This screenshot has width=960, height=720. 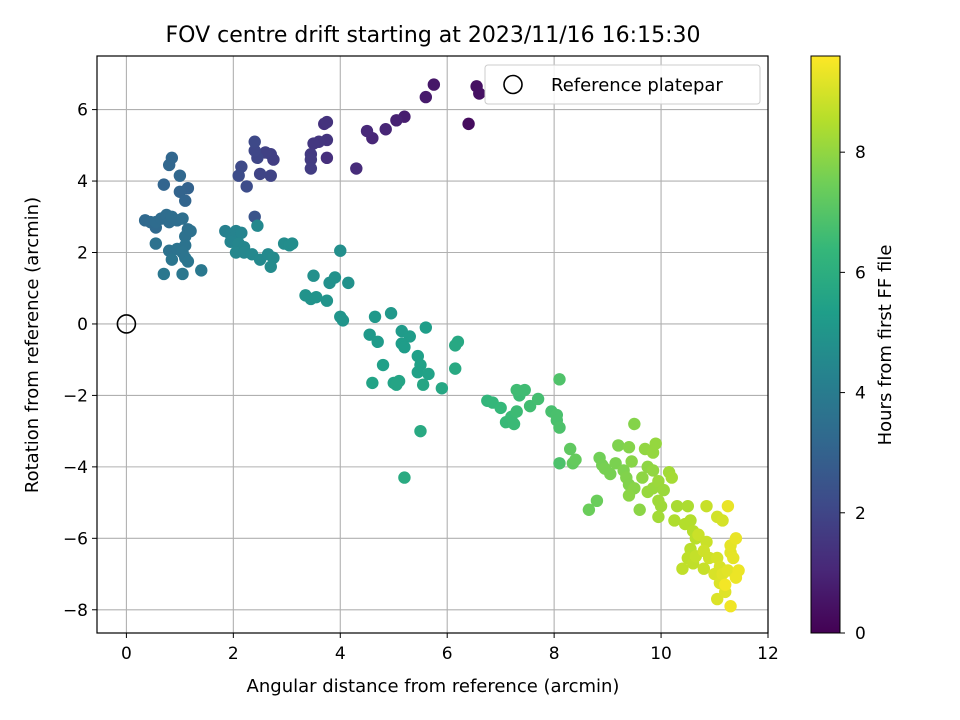 What do you see at coordinates (860, 273) in the screenshot?
I see `colorbar-tick-label: 6` at bounding box center [860, 273].